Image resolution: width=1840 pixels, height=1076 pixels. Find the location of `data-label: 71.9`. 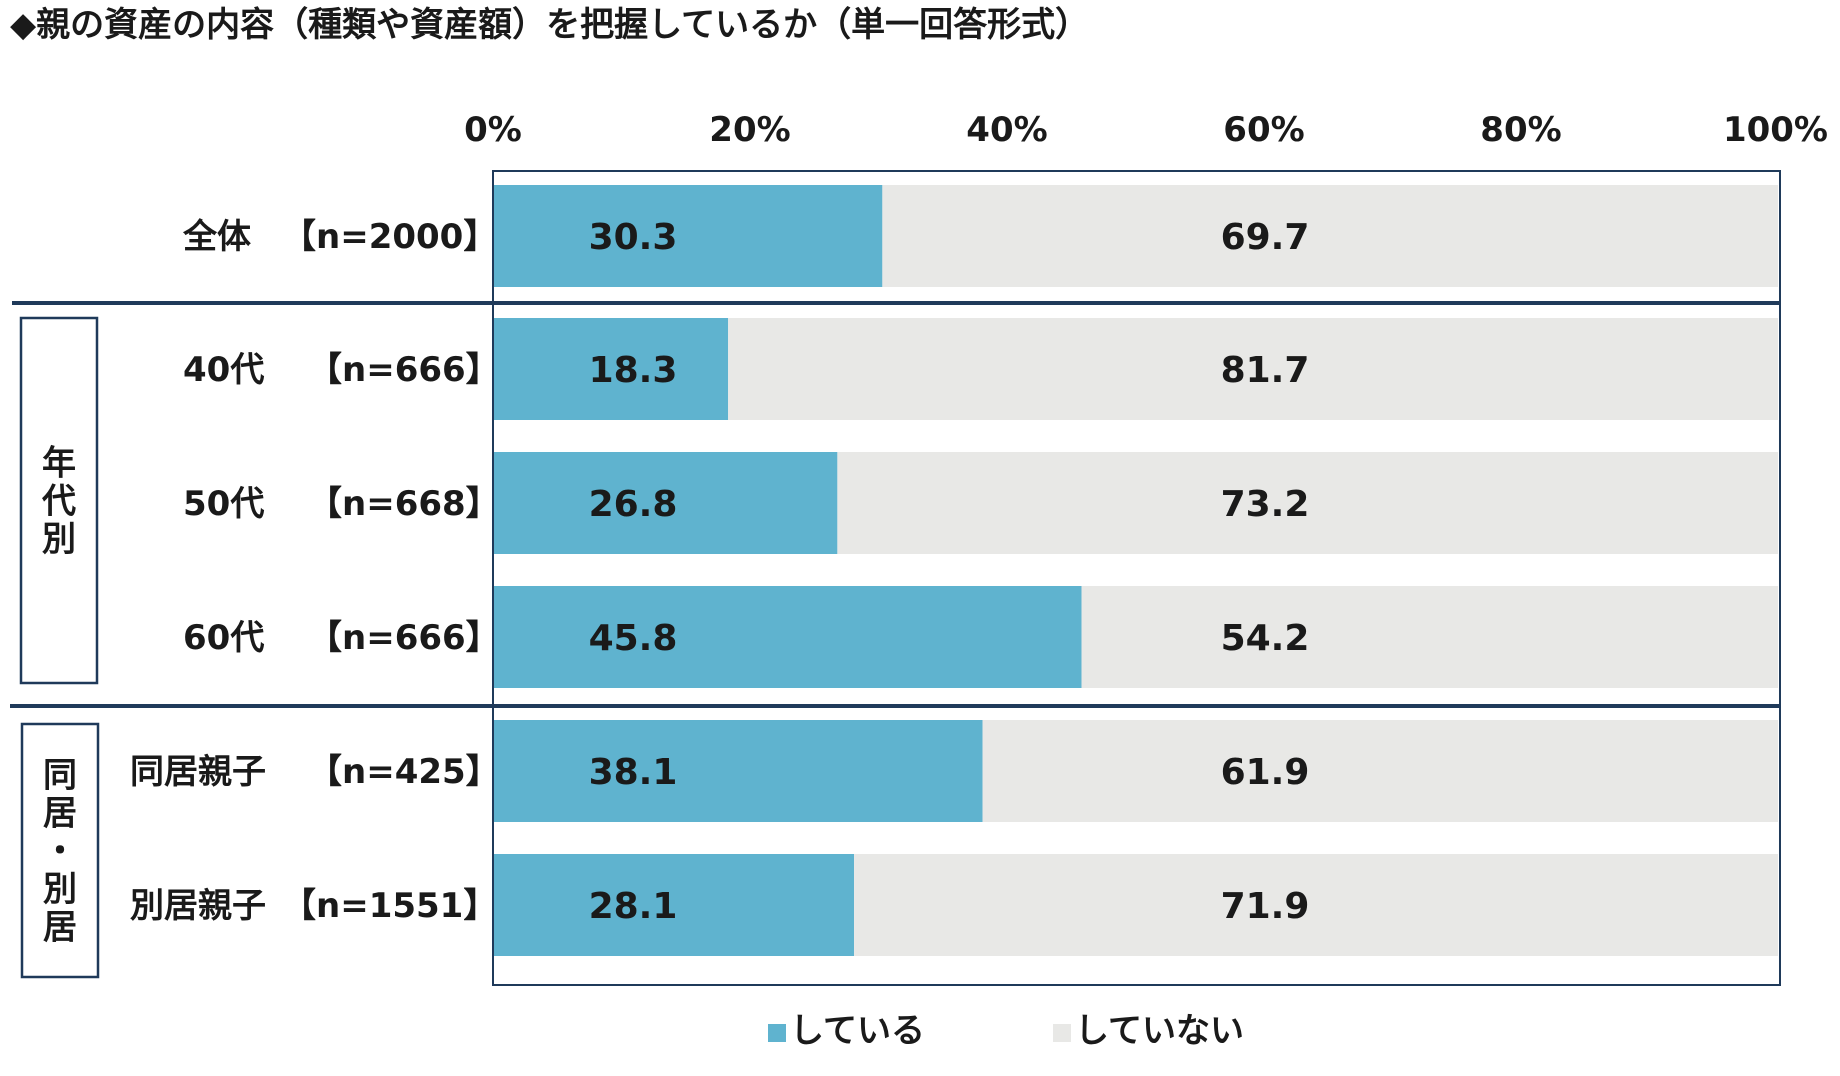

data-label: 71.9 is located at coordinates (1265, 906).